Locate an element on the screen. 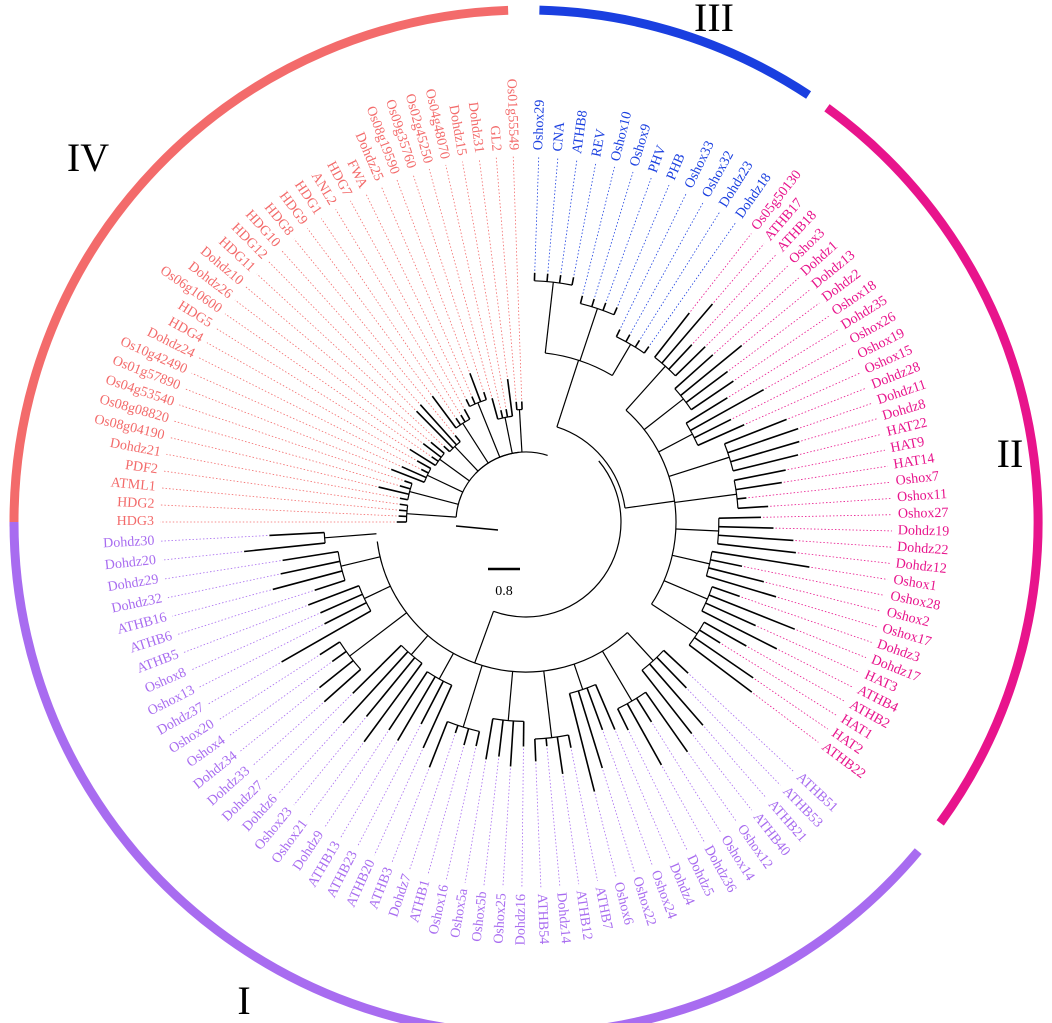  leaf-label: REV is located at coordinates (599, 143).